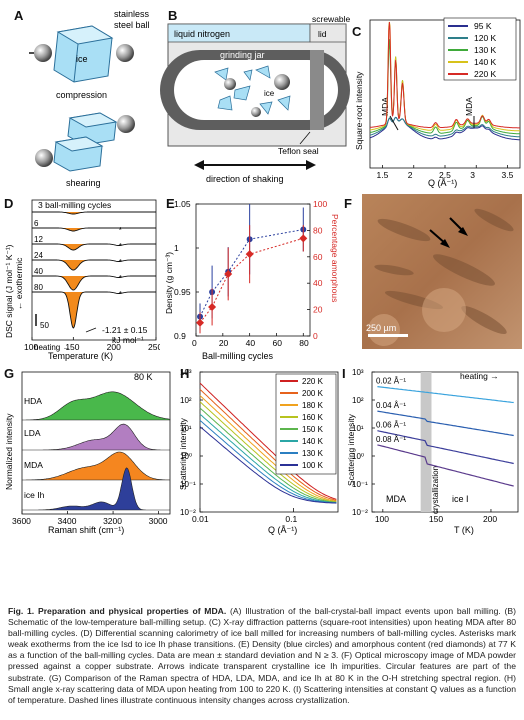 Image resolution: width=524 pixels, height=720 pixels. What do you see at coordinates (304, 343) in the screenshot?
I see `x-tick-label: 80` at bounding box center [304, 343].